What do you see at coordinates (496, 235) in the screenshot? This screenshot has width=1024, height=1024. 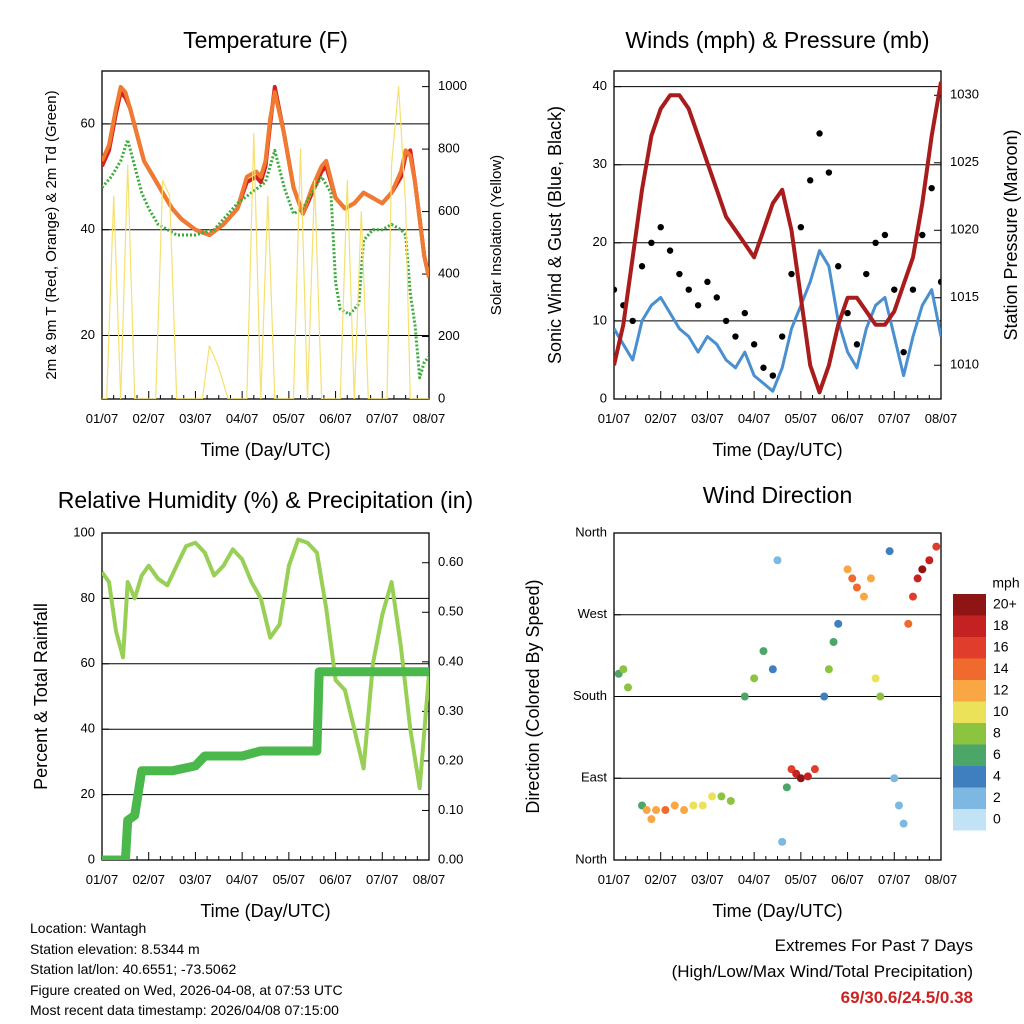 I see `temperature-ylabel-right: Solar Insolation (Yellow)` at bounding box center [496, 235].